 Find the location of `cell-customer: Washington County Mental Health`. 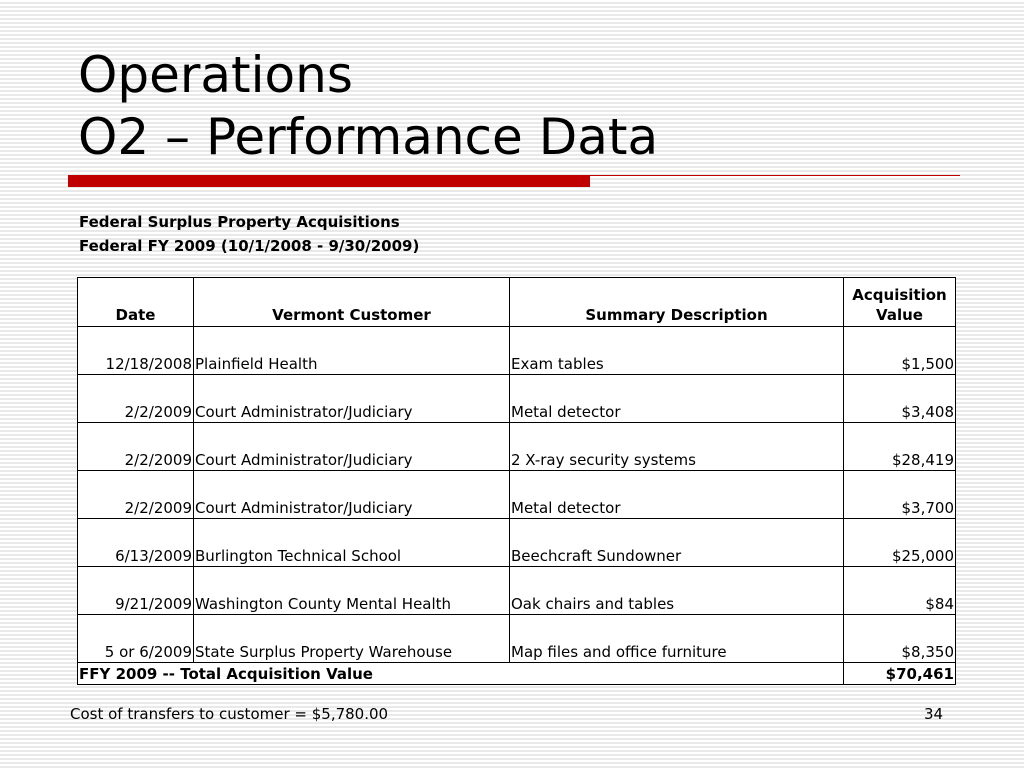

cell-customer: Washington County Mental Health is located at coordinates (351, 590).